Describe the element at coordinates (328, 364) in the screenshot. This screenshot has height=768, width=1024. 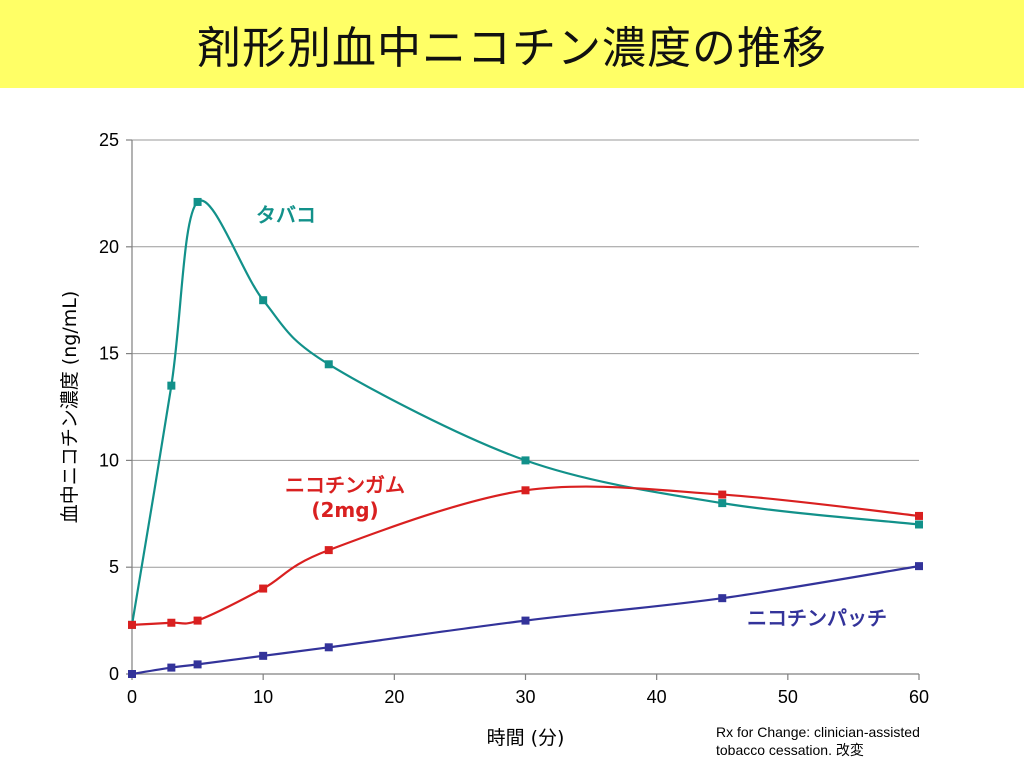
I see `data-point-s0-p4` at that location.